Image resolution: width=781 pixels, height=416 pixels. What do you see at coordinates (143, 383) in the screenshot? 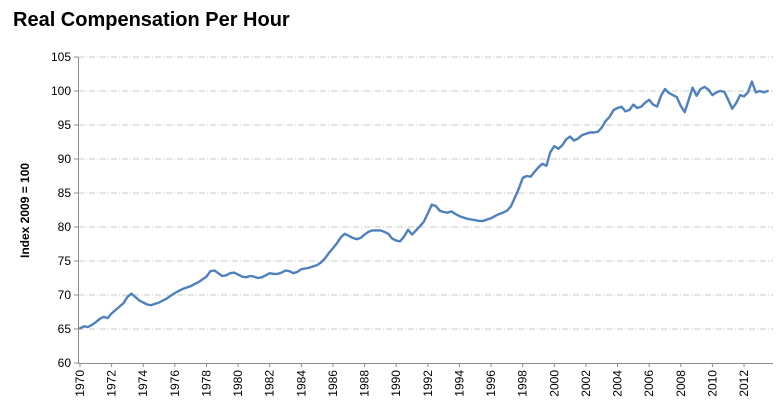
I see `x-tick-label: 1974` at bounding box center [143, 383].